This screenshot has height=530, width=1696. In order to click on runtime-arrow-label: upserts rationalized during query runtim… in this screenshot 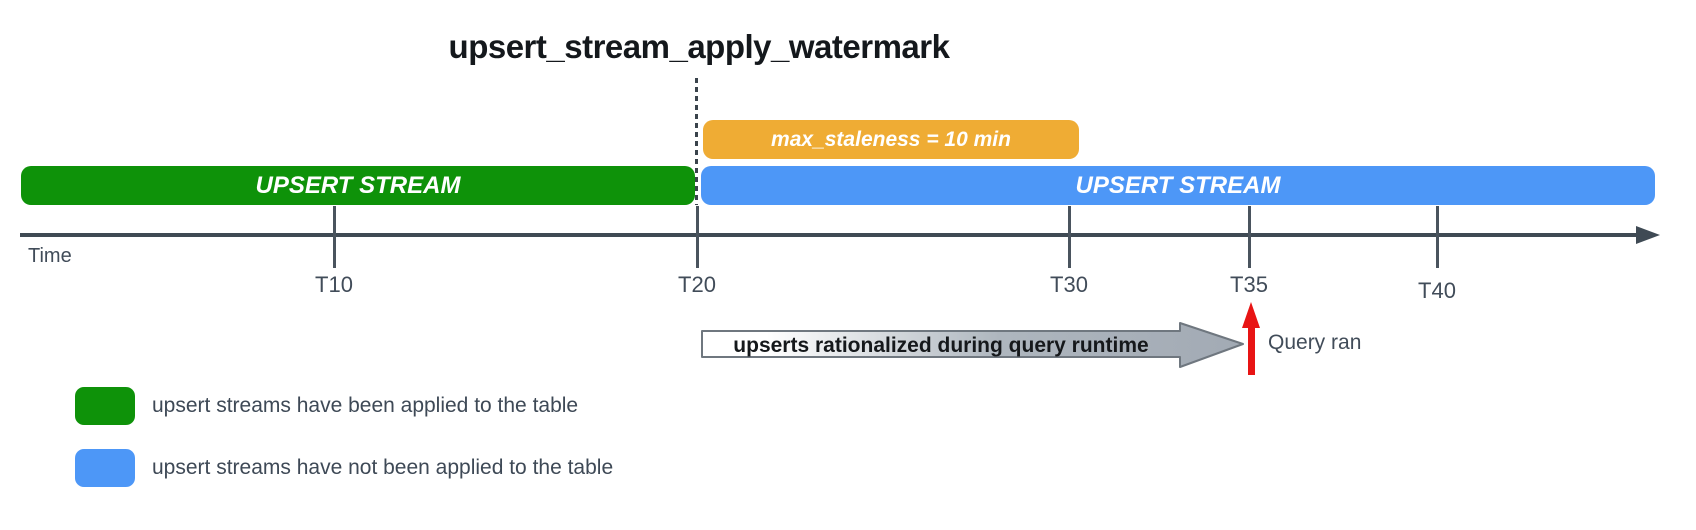, I will do `click(941, 345)`.